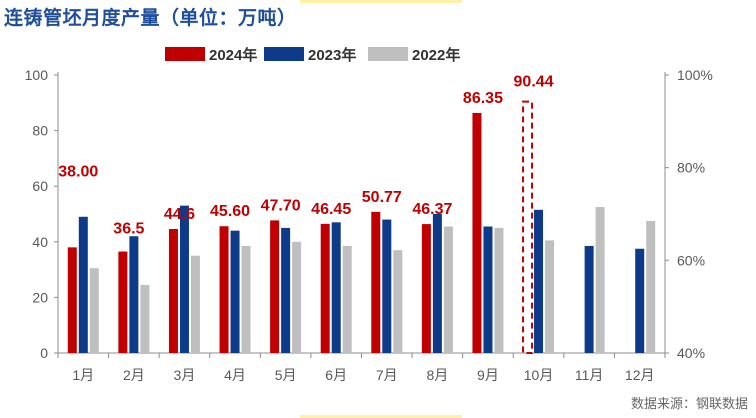 This screenshot has width=756, height=418. I want to click on x-tick-label: 8月, so click(437, 375).